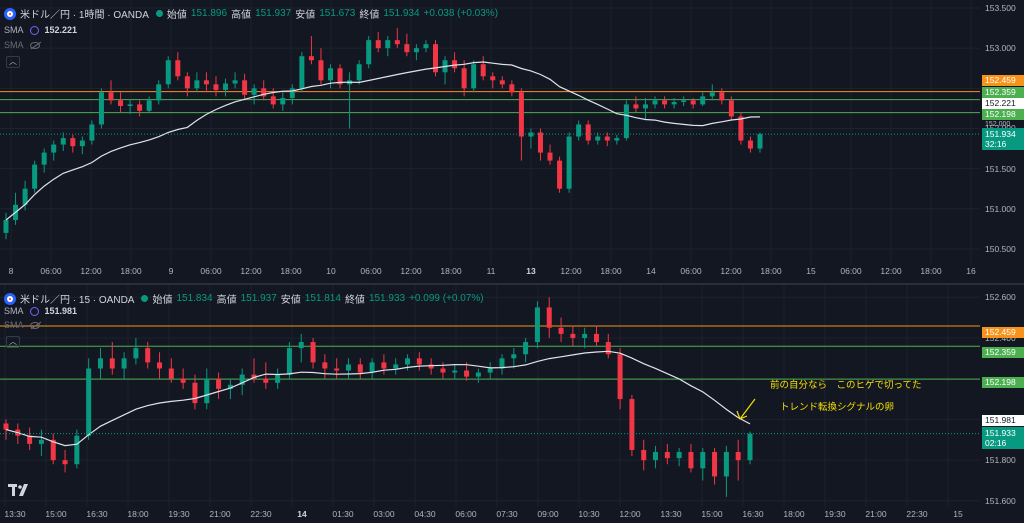  I want to click on annotation-text-1: 前の自分なら このヒゲで切ってた, so click(846, 385).